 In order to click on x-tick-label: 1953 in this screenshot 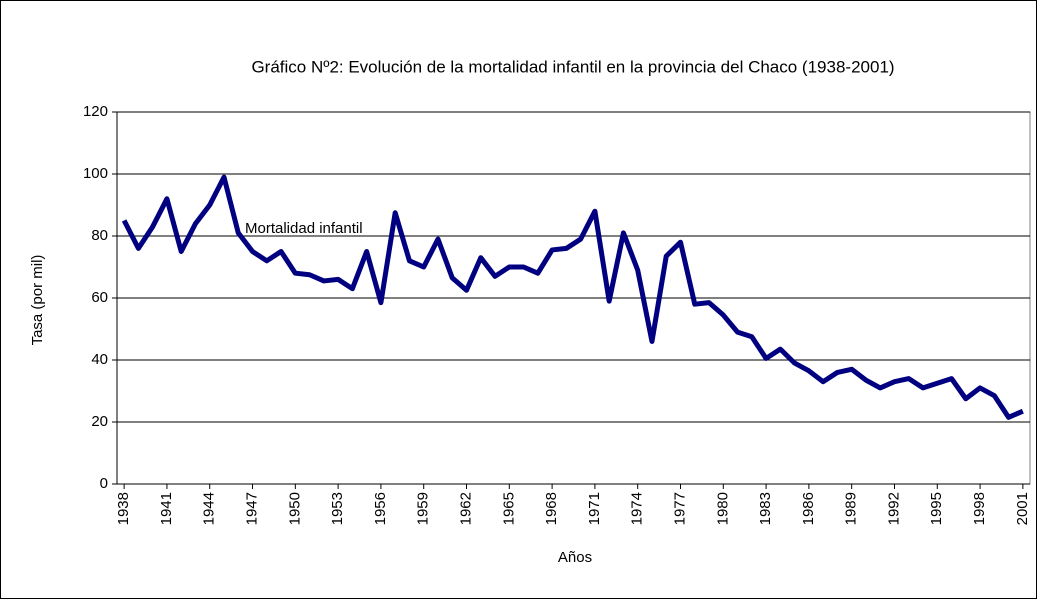, I will do `click(337, 508)`.